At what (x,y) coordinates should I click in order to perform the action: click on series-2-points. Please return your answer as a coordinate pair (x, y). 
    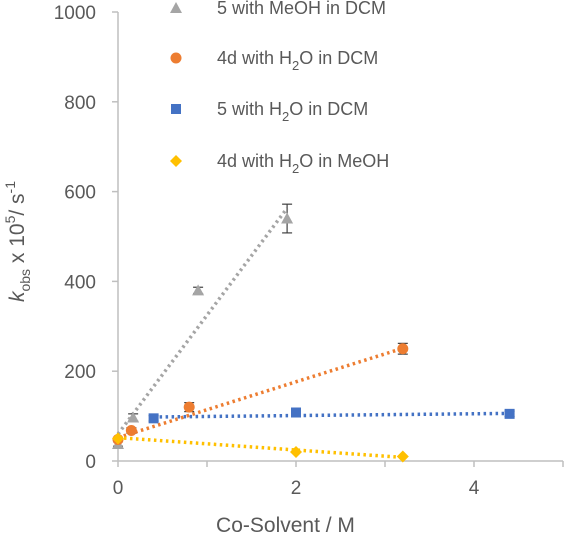
    Looking at the image, I should click on (260, 393).